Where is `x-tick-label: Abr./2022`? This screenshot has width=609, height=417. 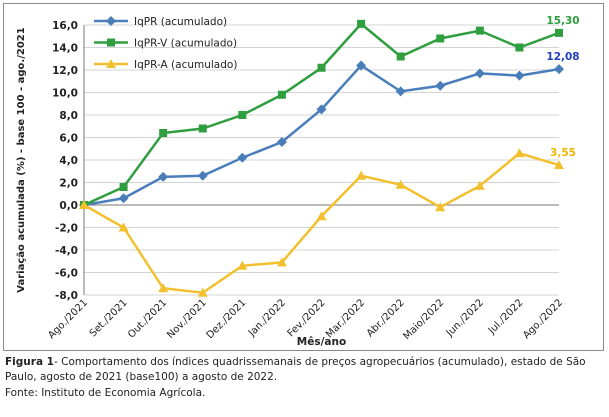
x-tick-label: Abr./2022 is located at coordinates (386, 318).